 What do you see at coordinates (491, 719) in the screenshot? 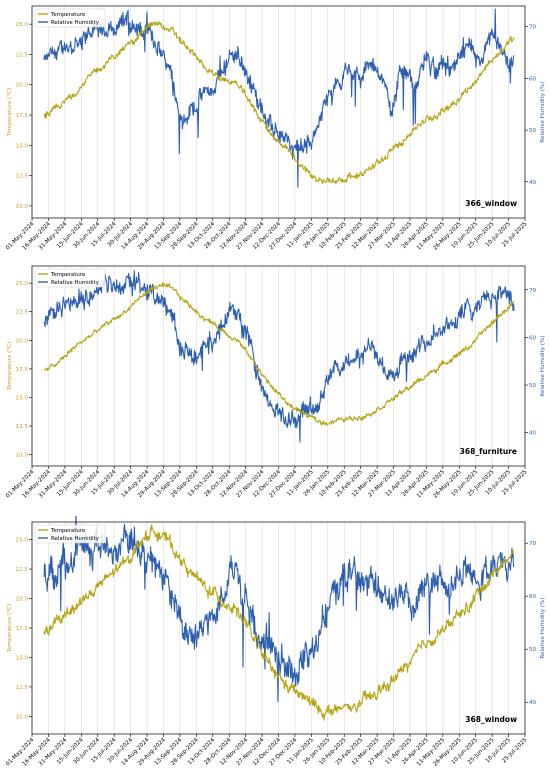
I see `panel-label: 368_window` at bounding box center [491, 719].